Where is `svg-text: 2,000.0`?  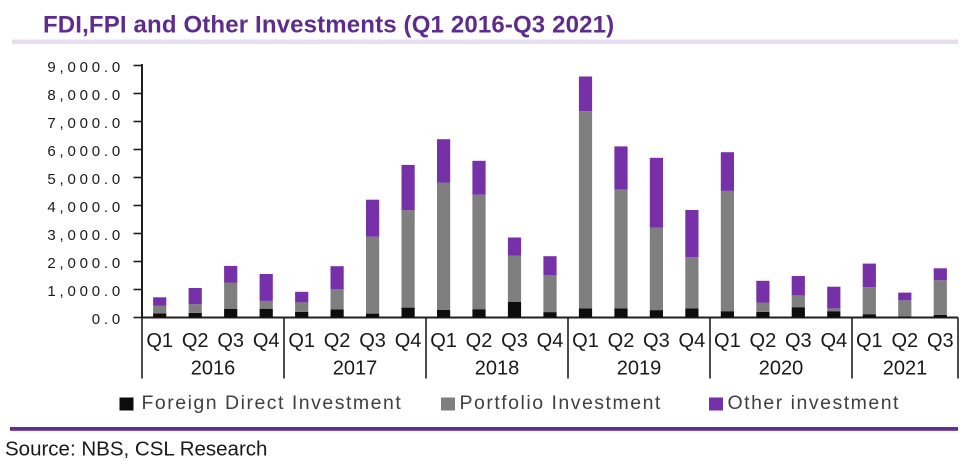 svg-text: 2,000.0 is located at coordinates (85, 263).